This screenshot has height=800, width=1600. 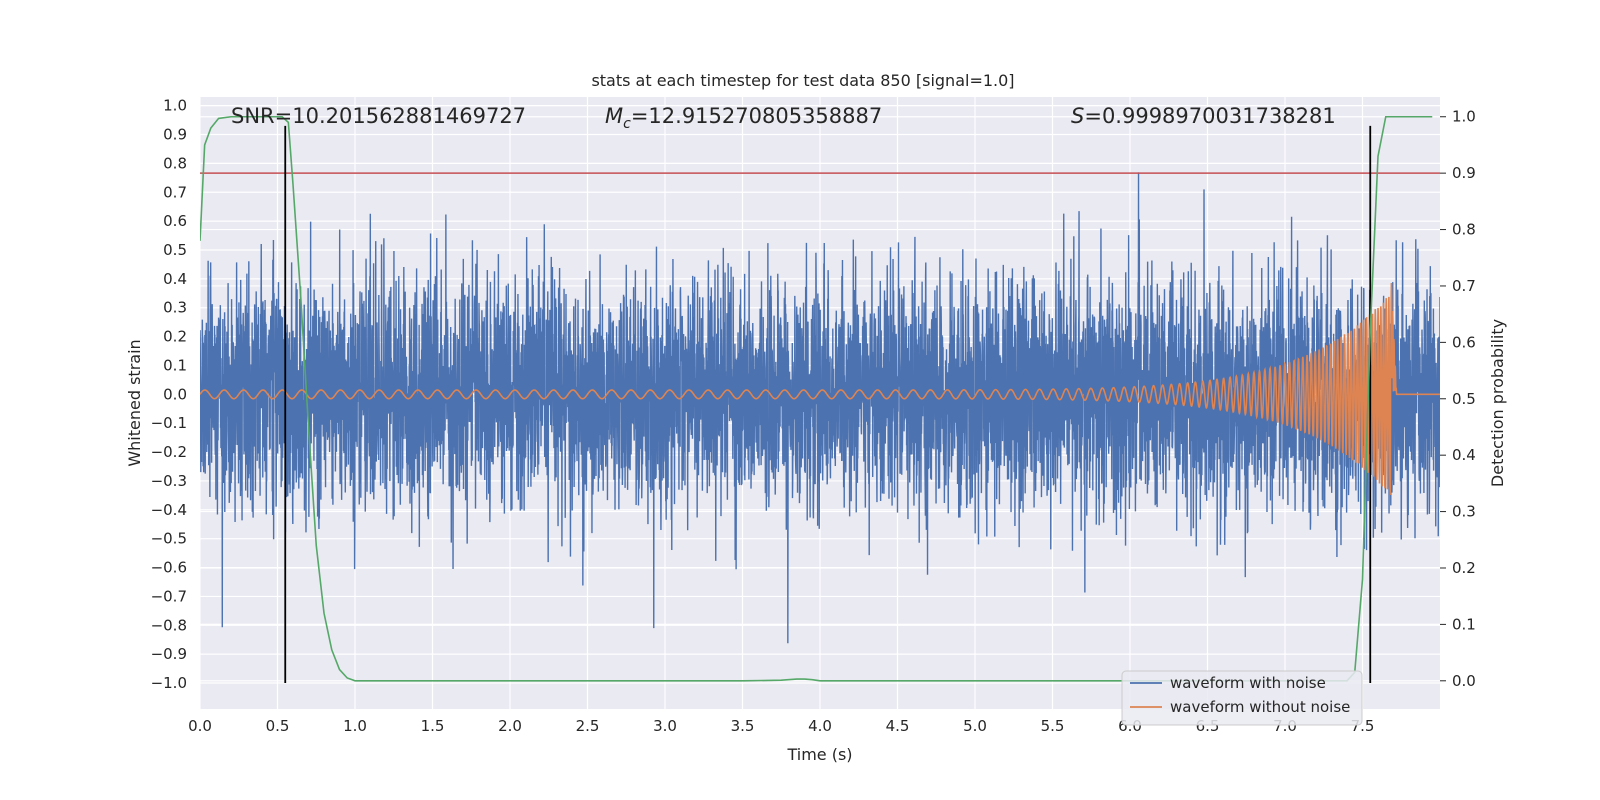 What do you see at coordinates (169, 510) in the screenshot?
I see `left-y-tick-label: −0.4` at bounding box center [169, 510].